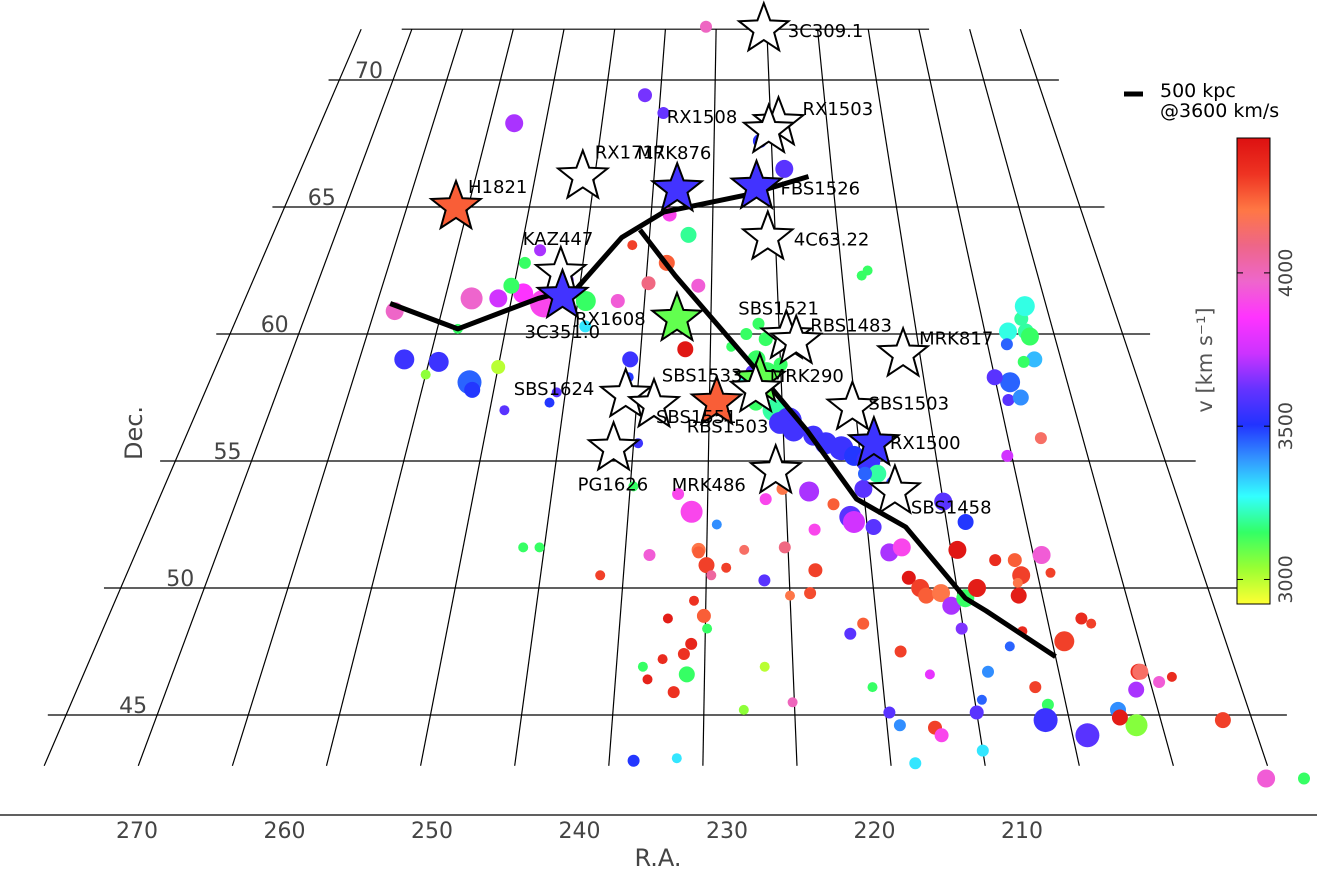 The width and height of the screenshot is (1317, 871). What do you see at coordinates (580, 831) in the screenshot?
I see `x-tick-label: 240` at bounding box center [580, 831].